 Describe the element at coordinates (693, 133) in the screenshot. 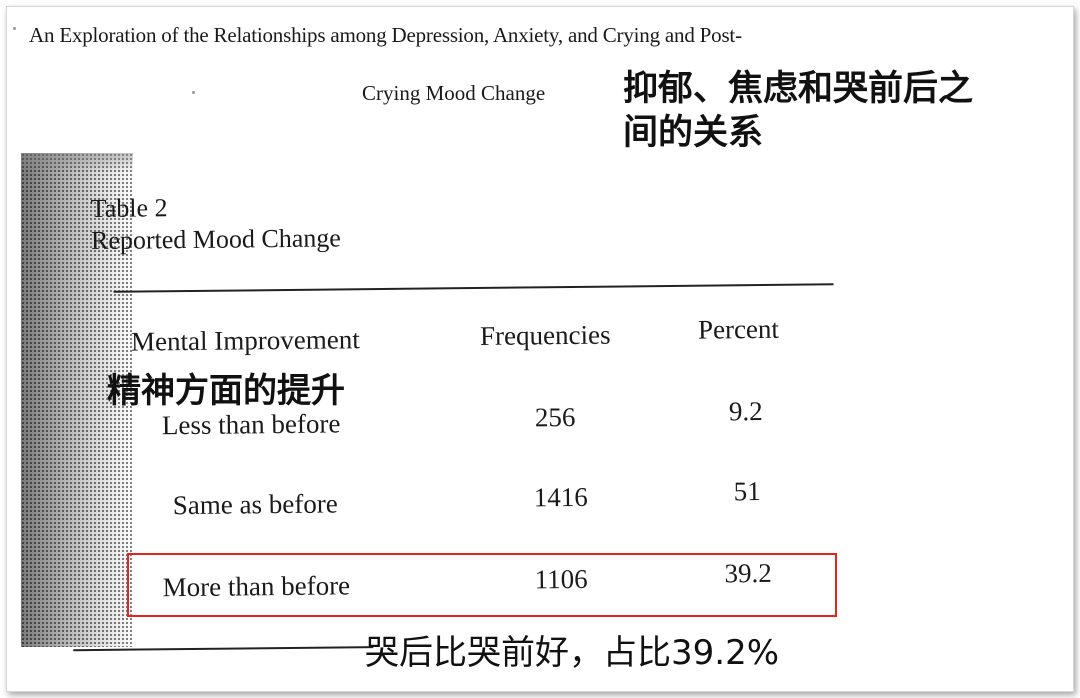

I see `annotation-heading-line-2: 间的关系` at that location.